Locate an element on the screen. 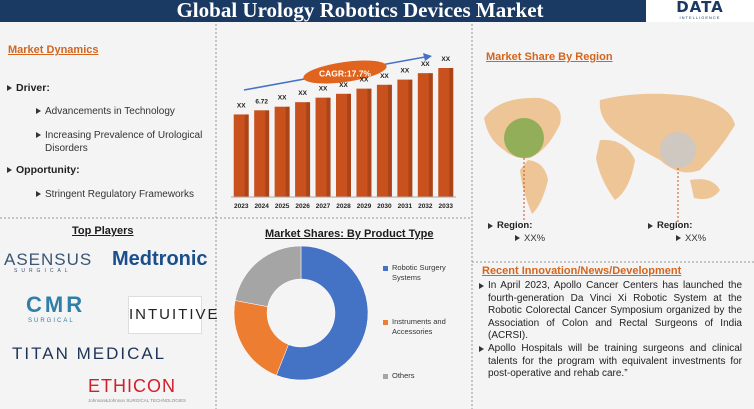 The width and height of the screenshot is (754, 409). x-tick-label: 2024 is located at coordinates (261, 206).